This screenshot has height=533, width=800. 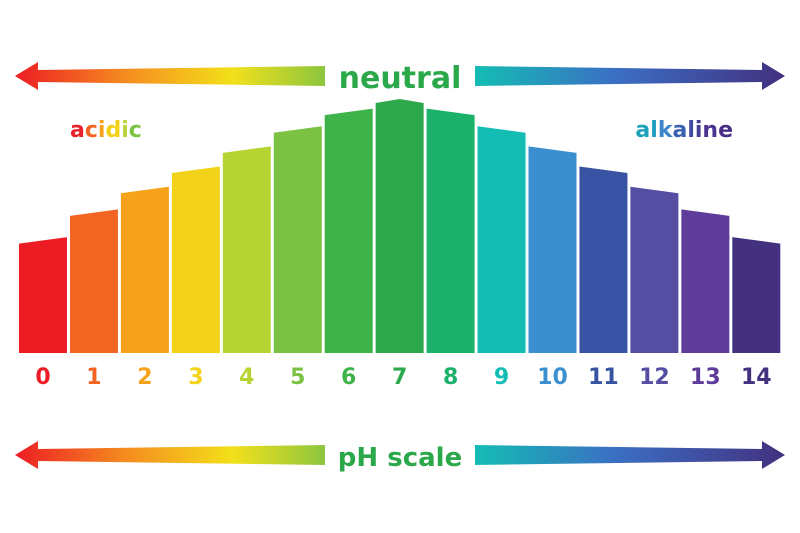 I want to click on ph-number-10: 10, so click(x=552, y=377).